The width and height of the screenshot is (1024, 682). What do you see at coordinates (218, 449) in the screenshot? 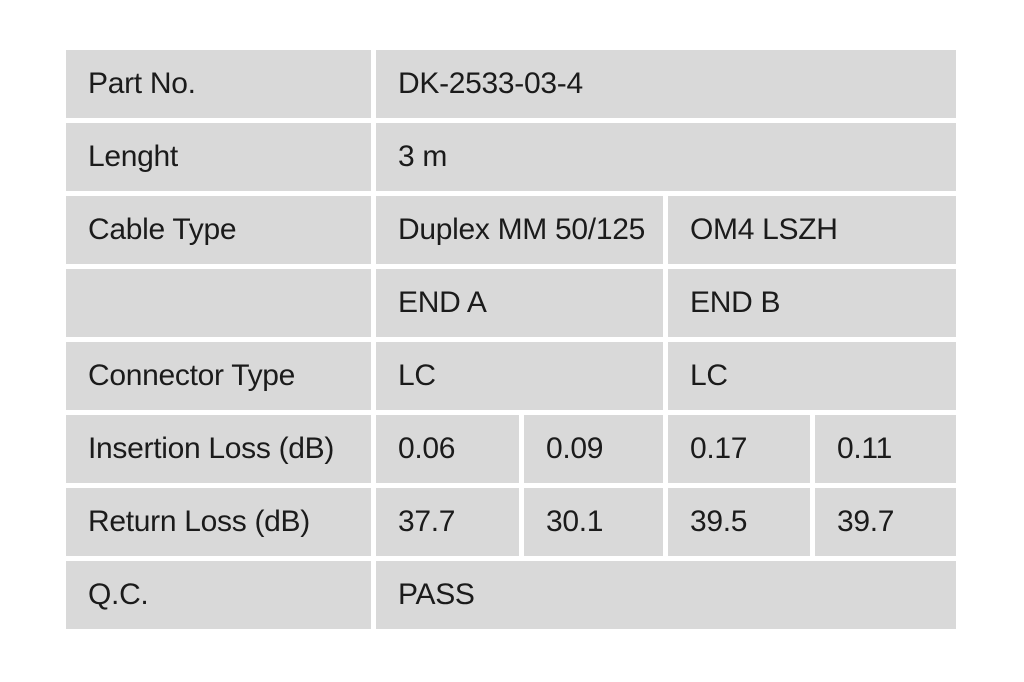
I see `label-insertion-loss: Insertion Loss (dB)` at bounding box center [218, 449].